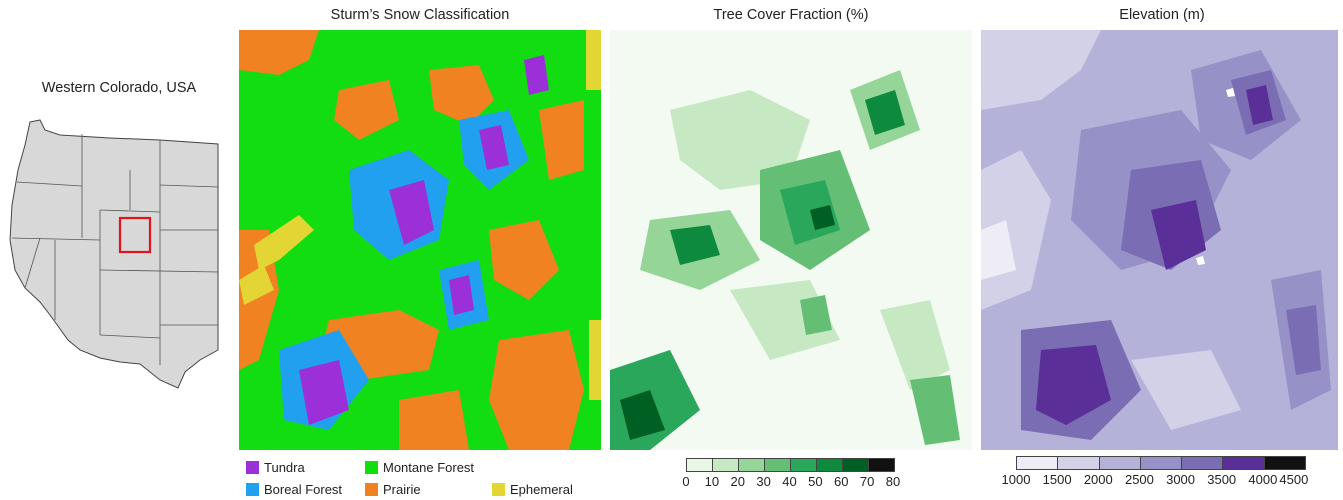 This screenshot has height=500, width=1343. What do you see at coordinates (420, 15) in the screenshot?
I see `snow-class-title: Sturm’s Snow Classification` at bounding box center [420, 15].